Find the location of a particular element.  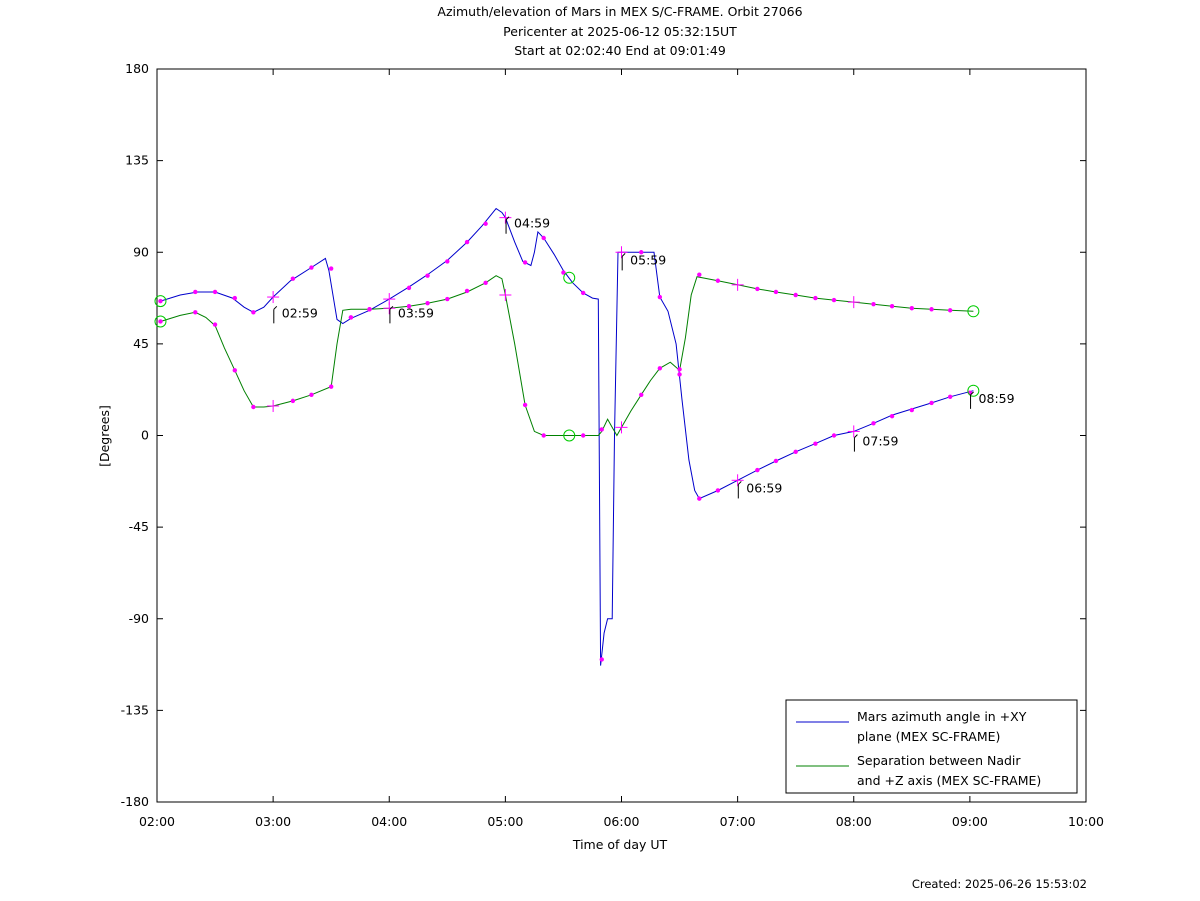

y-tick-label: -90 is located at coordinates (139, 618).